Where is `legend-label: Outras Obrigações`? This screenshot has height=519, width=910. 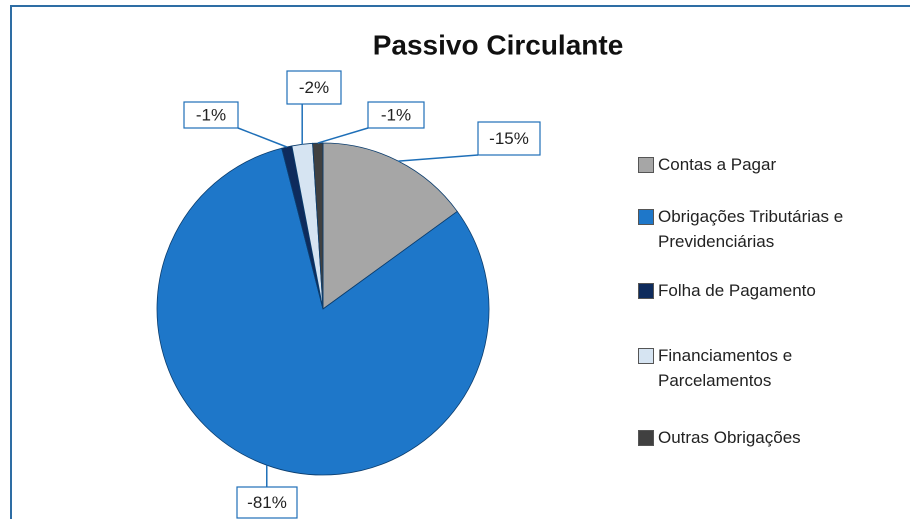
legend-label: Outras Obrigações is located at coordinates (729, 437).